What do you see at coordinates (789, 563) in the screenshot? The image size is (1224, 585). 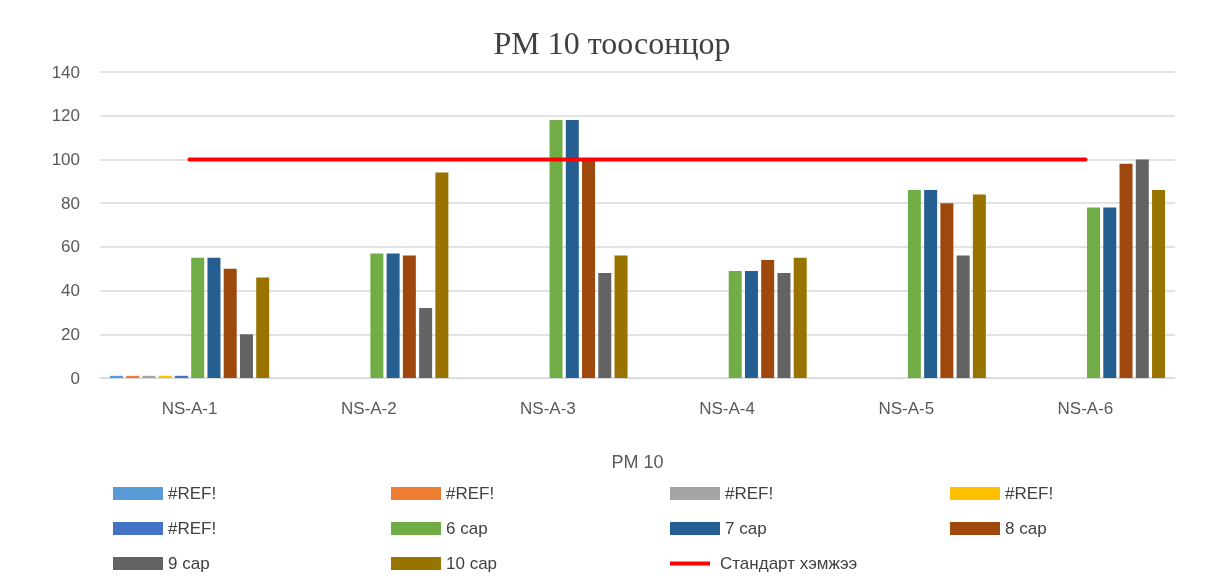 I see `legend-label: Стандарт хэмжээ` at bounding box center [789, 563].